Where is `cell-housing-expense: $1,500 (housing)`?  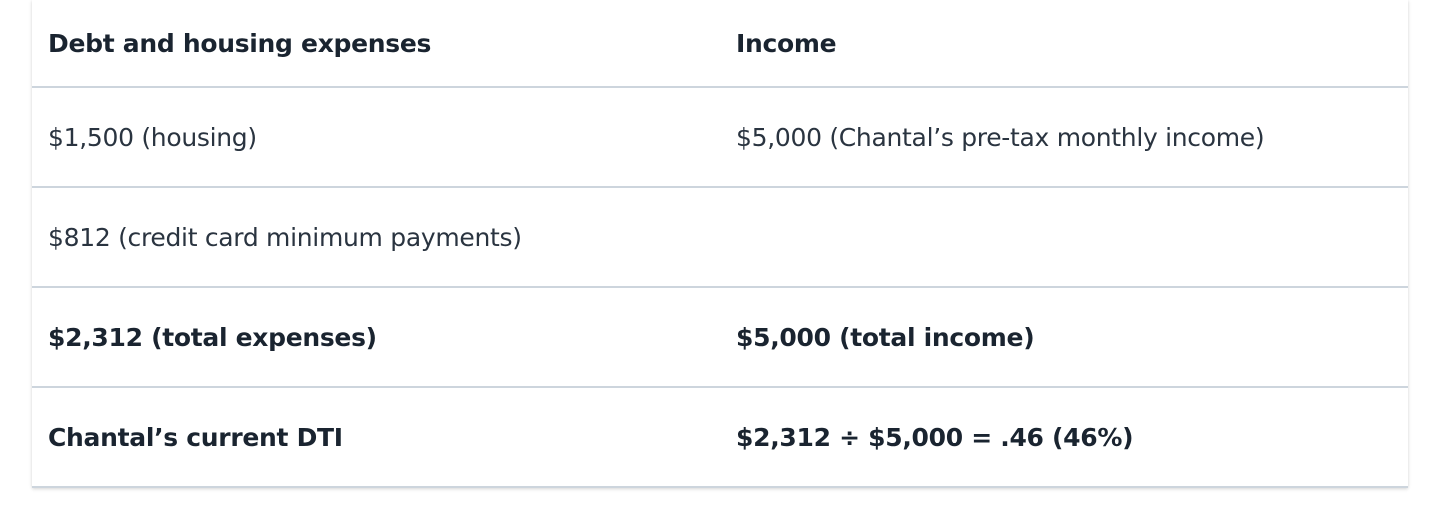
cell-housing-expense: $1,500 (housing) is located at coordinates (376, 137).